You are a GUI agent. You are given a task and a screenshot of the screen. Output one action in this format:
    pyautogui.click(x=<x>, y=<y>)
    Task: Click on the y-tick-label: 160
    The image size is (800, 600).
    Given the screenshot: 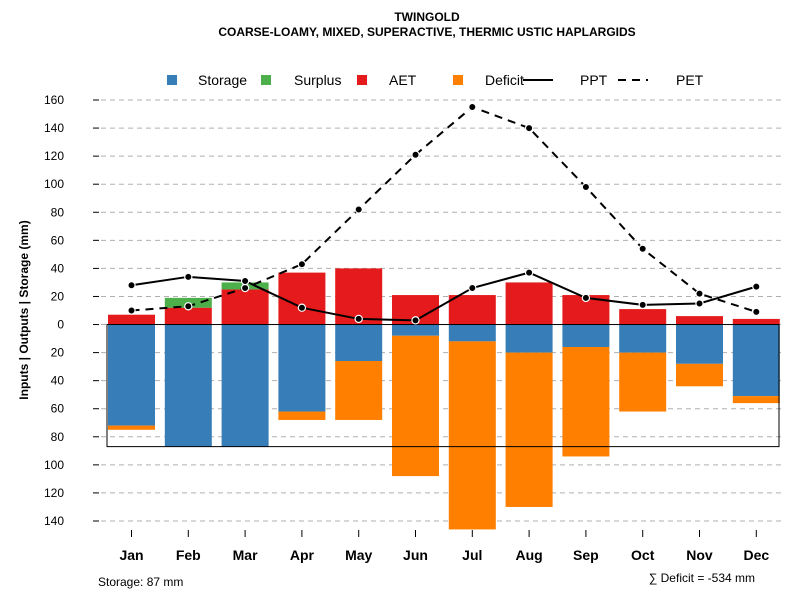 What is the action you would take?
    pyautogui.click(x=54, y=100)
    